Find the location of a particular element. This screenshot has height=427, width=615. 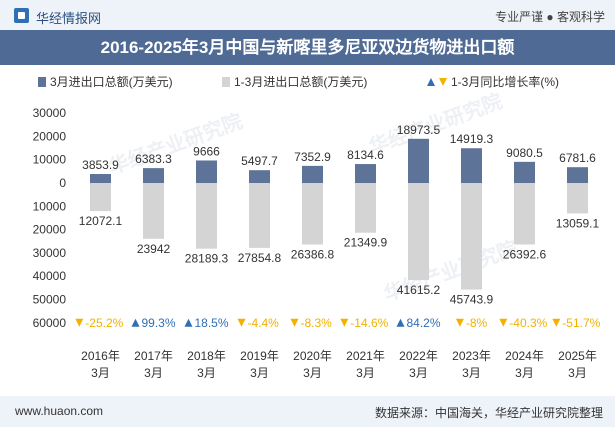

tagline: 专业严谨 ● 客观科学 is located at coordinates (550, 17).